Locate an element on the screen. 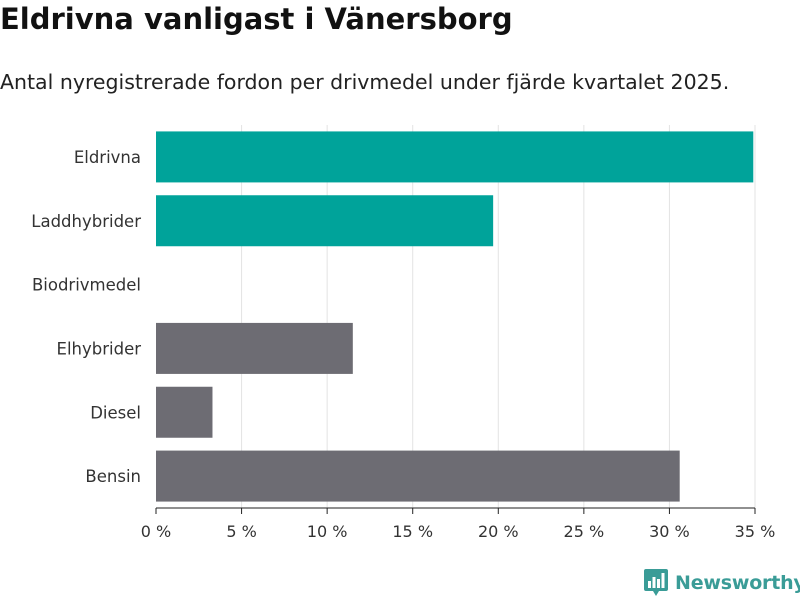 The width and height of the screenshot is (800, 600). category-label-laddhybrider: Laddhybrider is located at coordinates (86, 221).